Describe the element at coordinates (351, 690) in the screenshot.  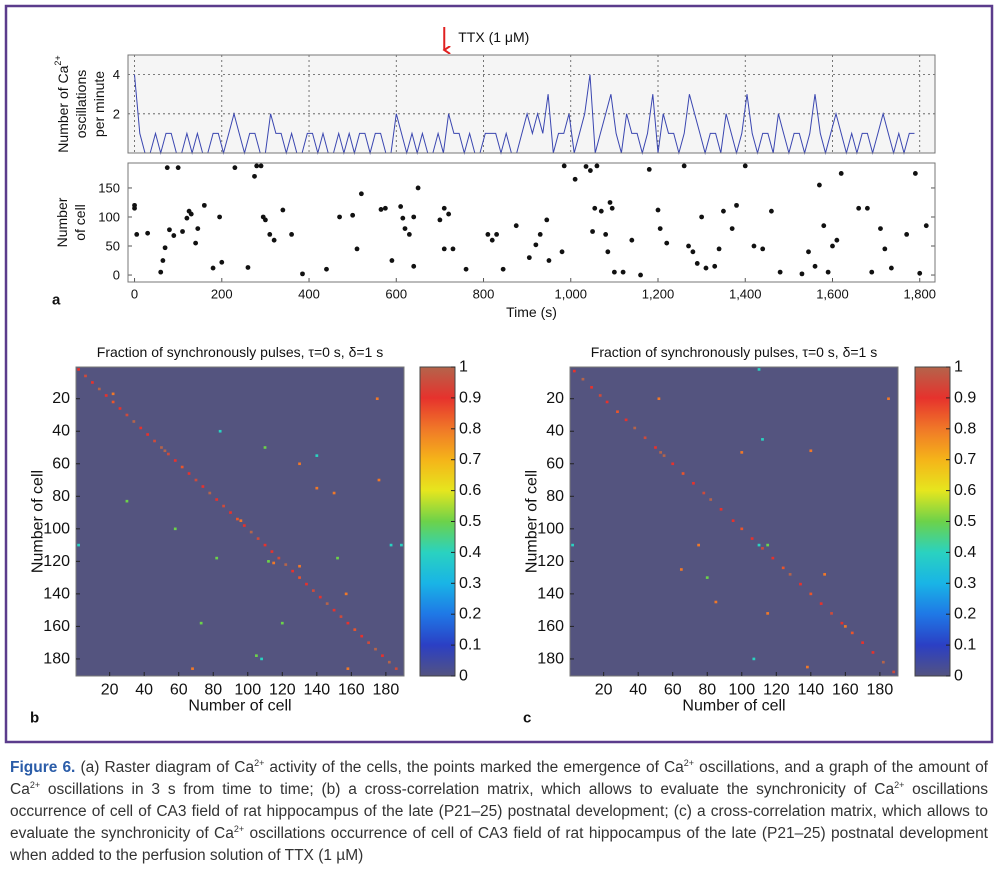
I see `x-tick-label: 160` at that location.